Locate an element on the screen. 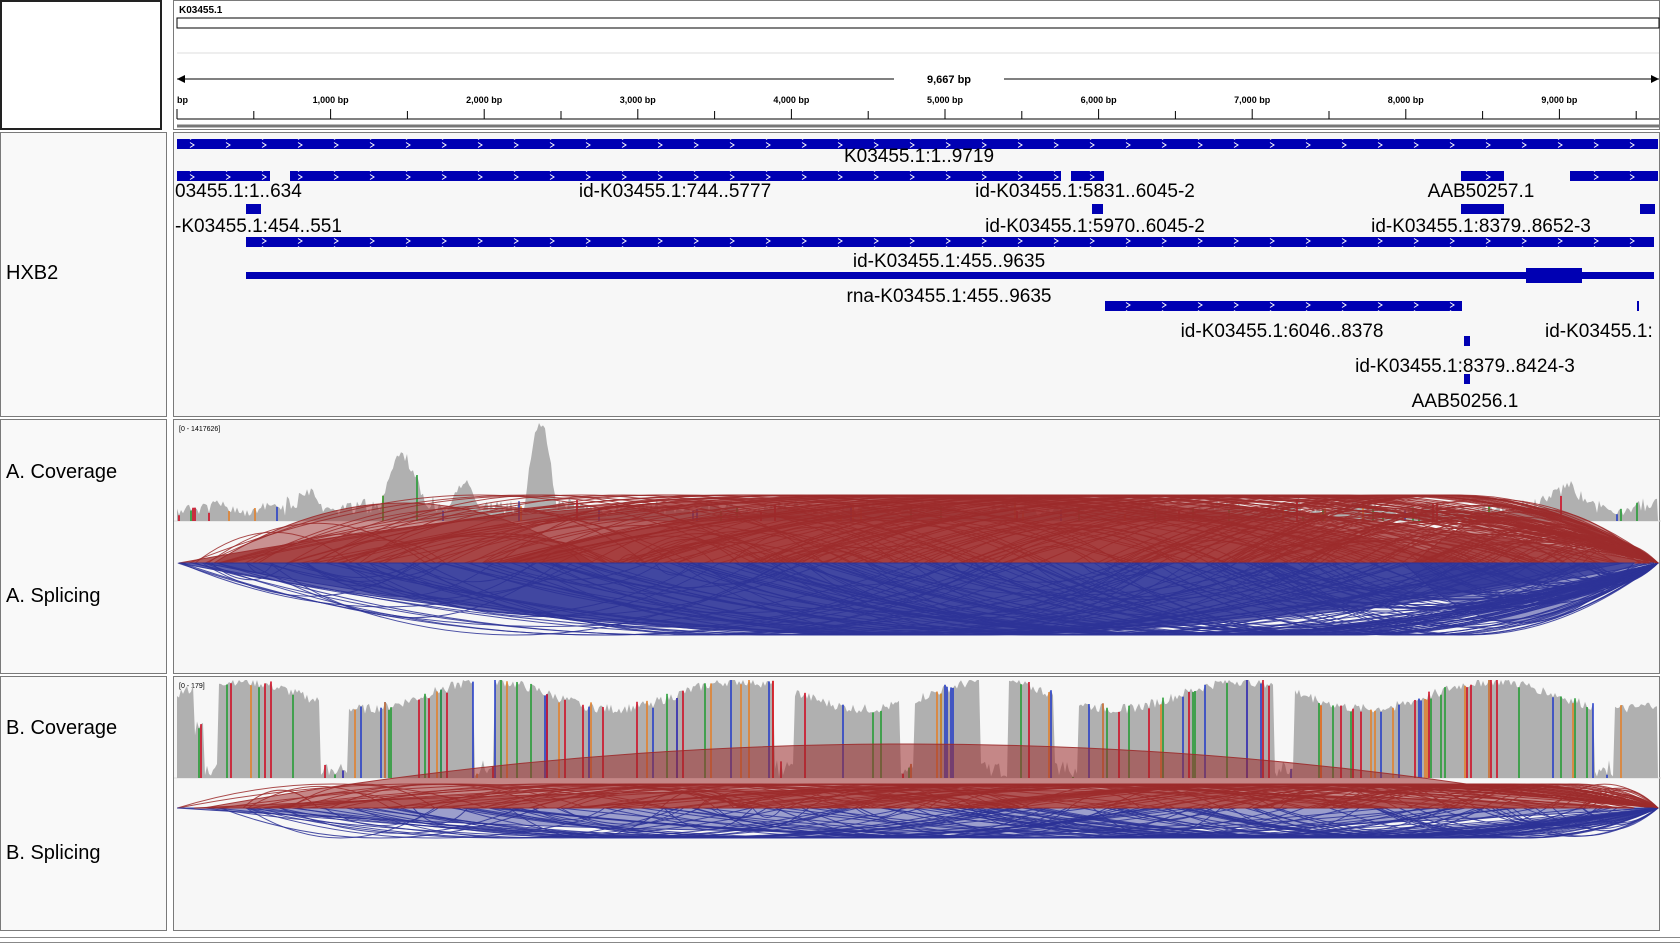  chromosome-name: K03455.1 is located at coordinates (201, 10).